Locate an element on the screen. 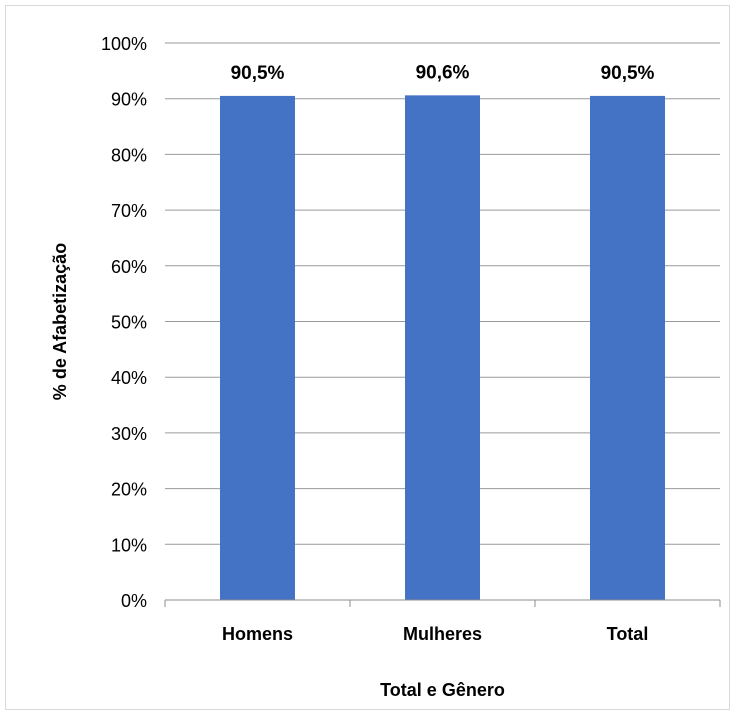 This screenshot has height=715, width=737. y-tick-label: 70% is located at coordinates (129, 211).